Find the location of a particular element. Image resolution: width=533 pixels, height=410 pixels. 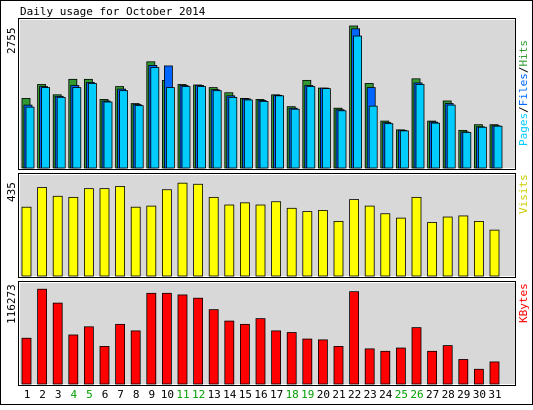

day-label: 1 is located at coordinates (27, 394).